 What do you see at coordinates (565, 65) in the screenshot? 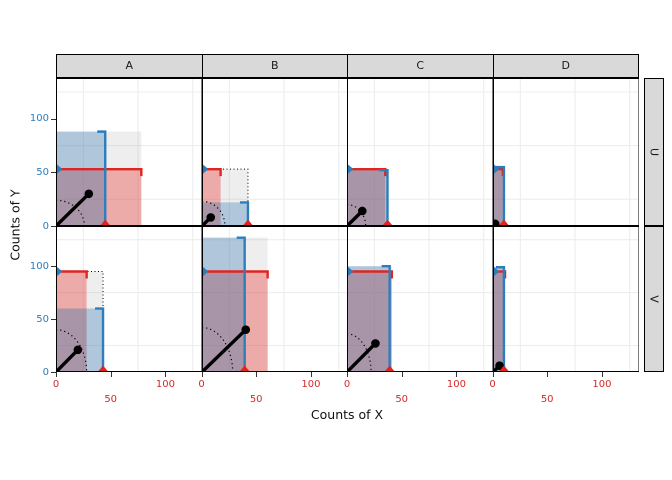
I see `facet-strip-col-D: D` at bounding box center [565, 65].